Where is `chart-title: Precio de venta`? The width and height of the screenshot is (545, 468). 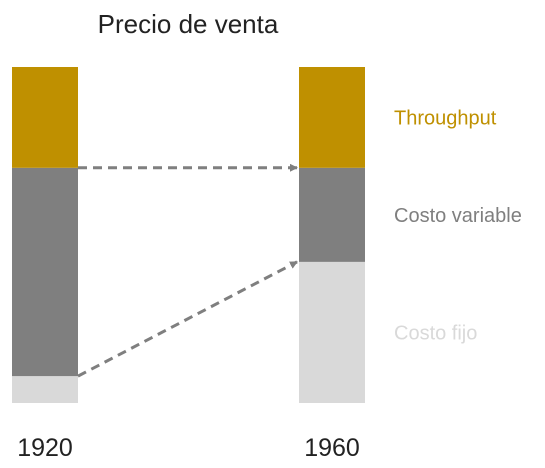 chart-title: Precio de venta is located at coordinates (188, 24).